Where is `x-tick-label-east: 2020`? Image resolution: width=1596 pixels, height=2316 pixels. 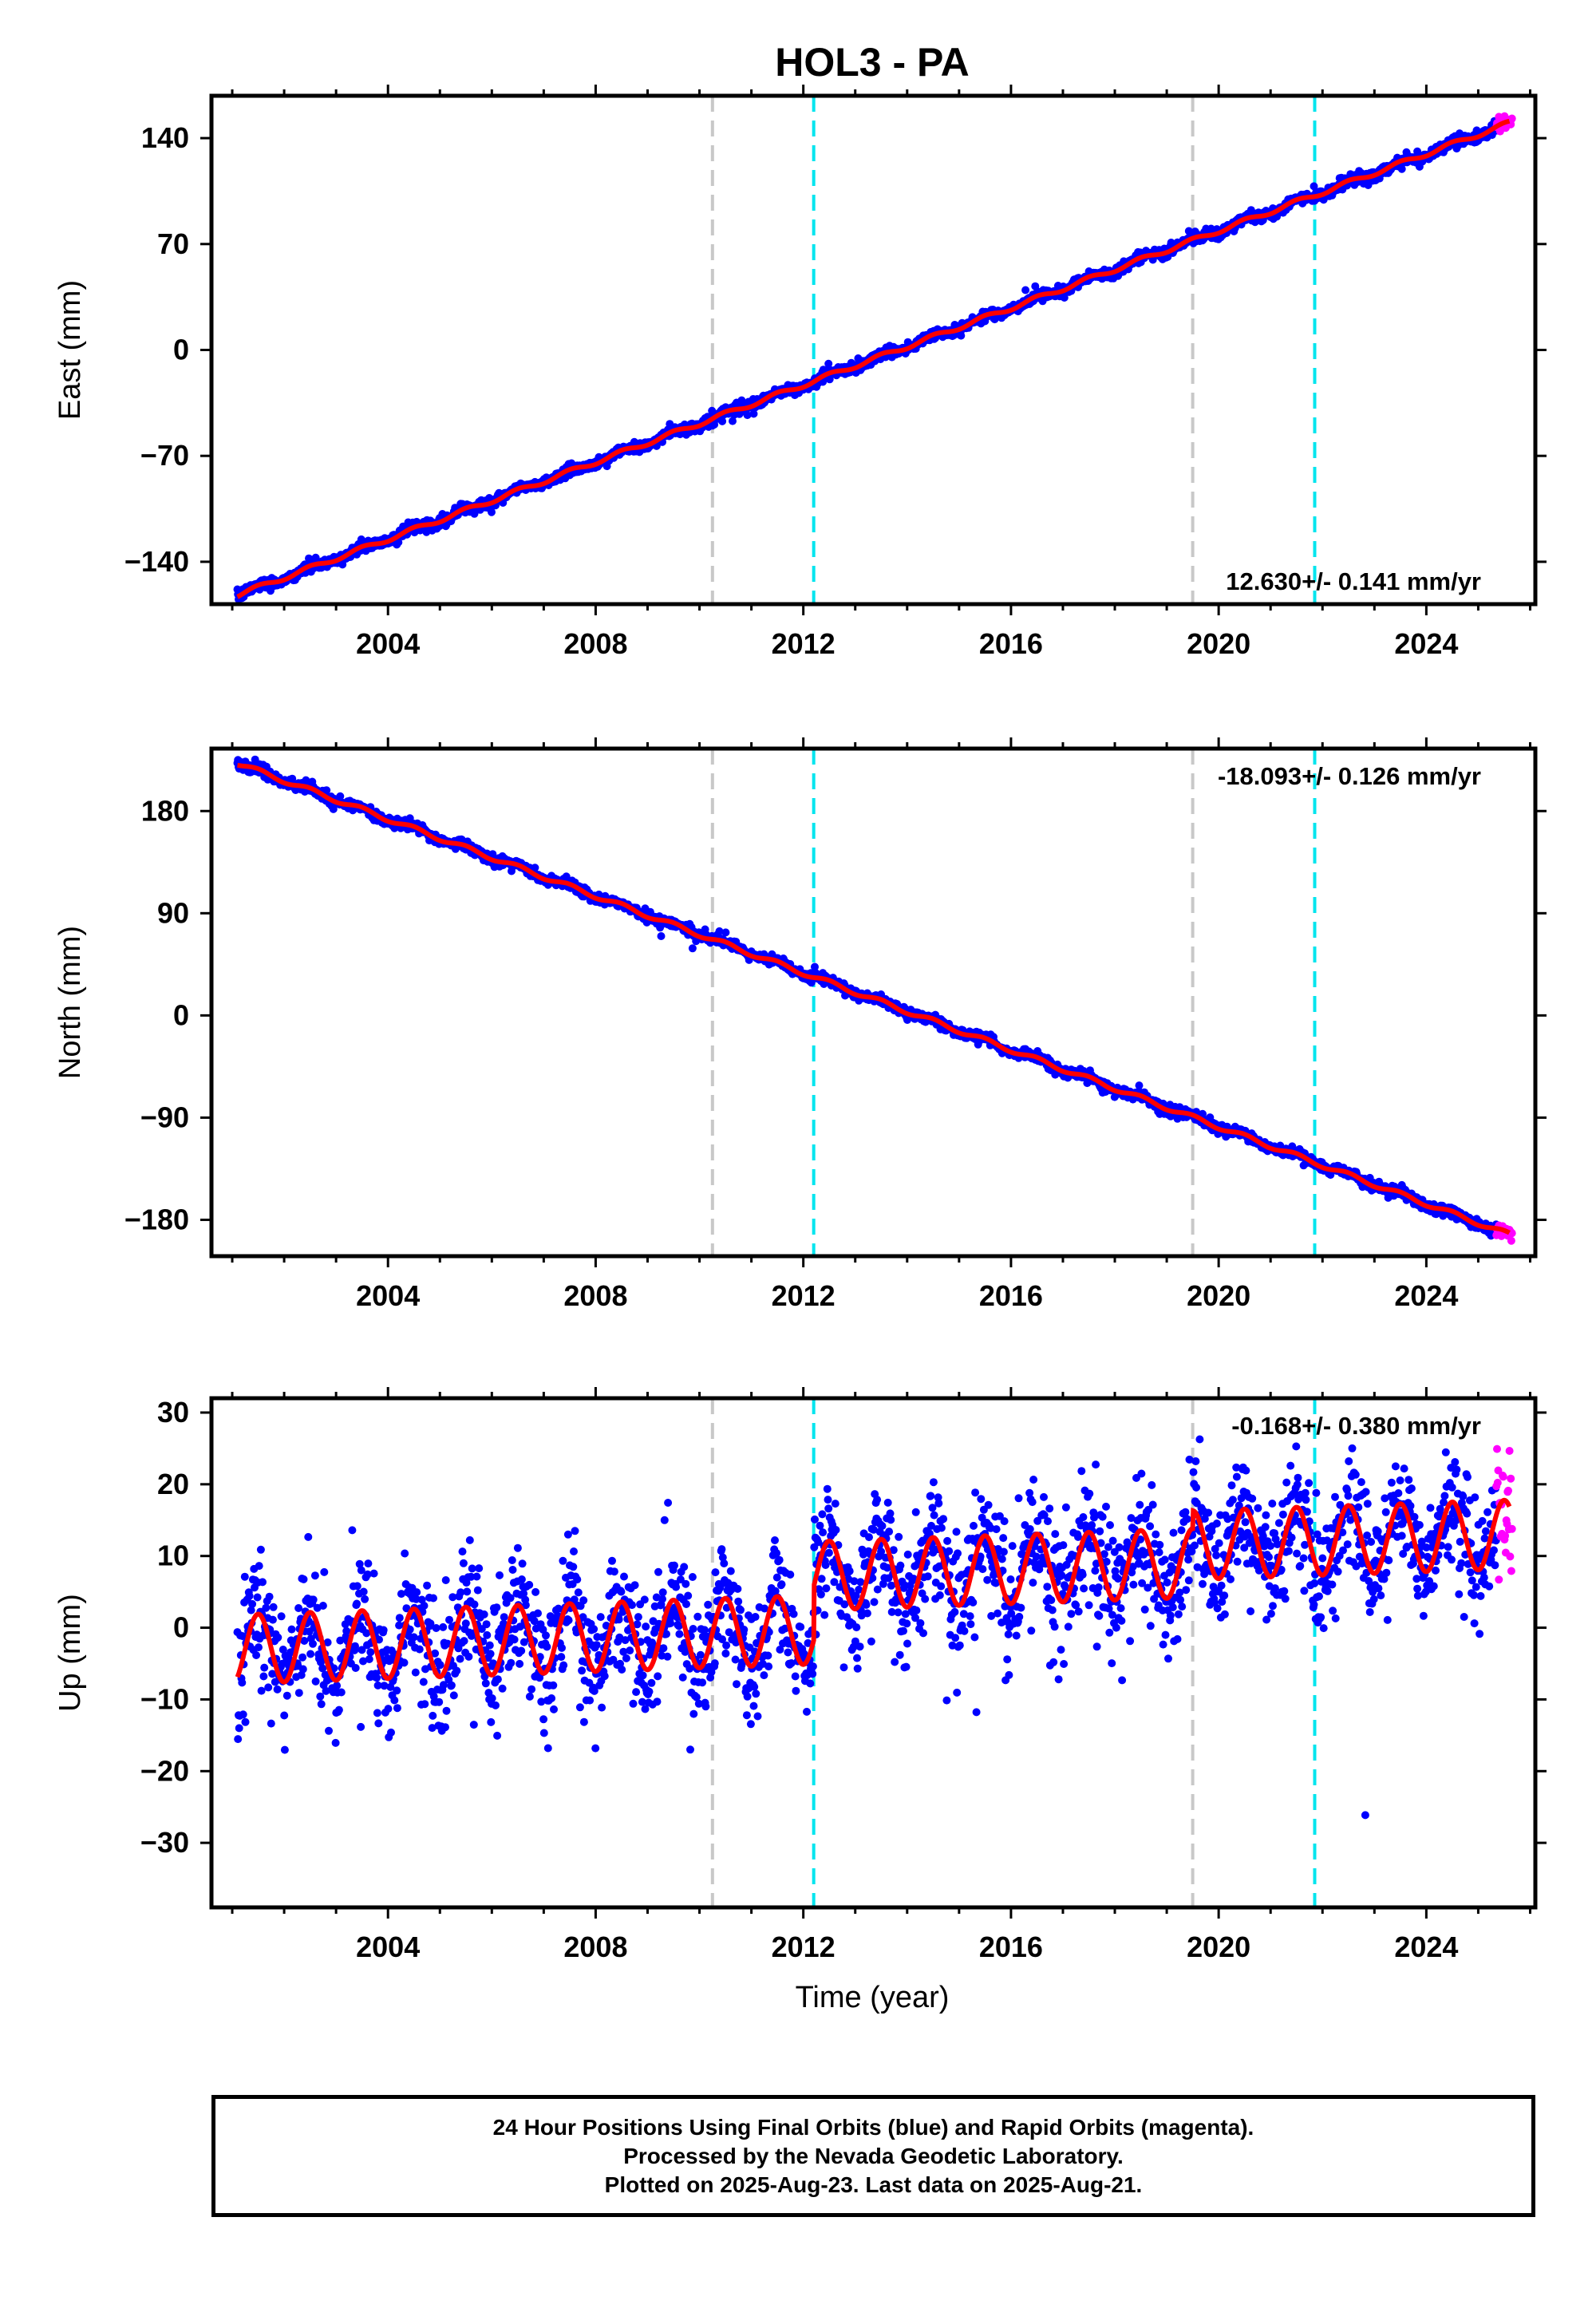 x-tick-label-east: 2020 is located at coordinates (1218, 643).